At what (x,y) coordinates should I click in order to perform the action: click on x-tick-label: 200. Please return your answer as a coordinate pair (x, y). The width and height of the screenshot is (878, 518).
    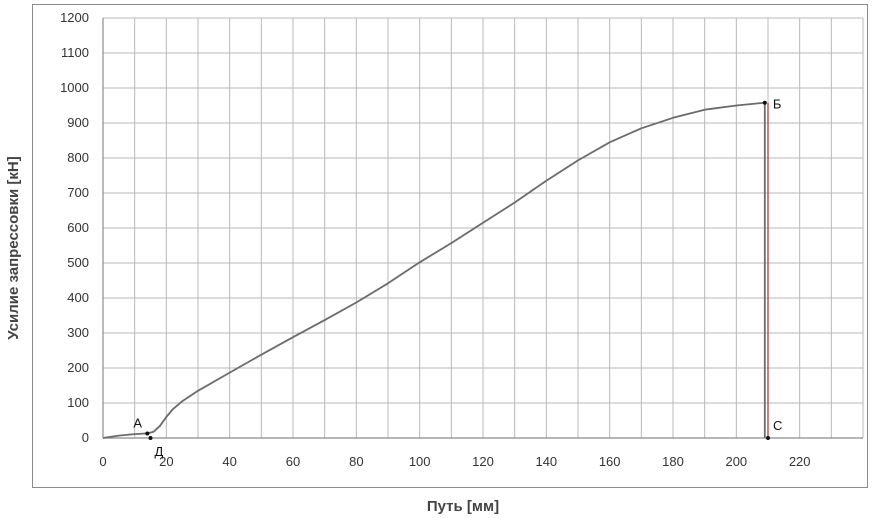
    Looking at the image, I should click on (736, 461).